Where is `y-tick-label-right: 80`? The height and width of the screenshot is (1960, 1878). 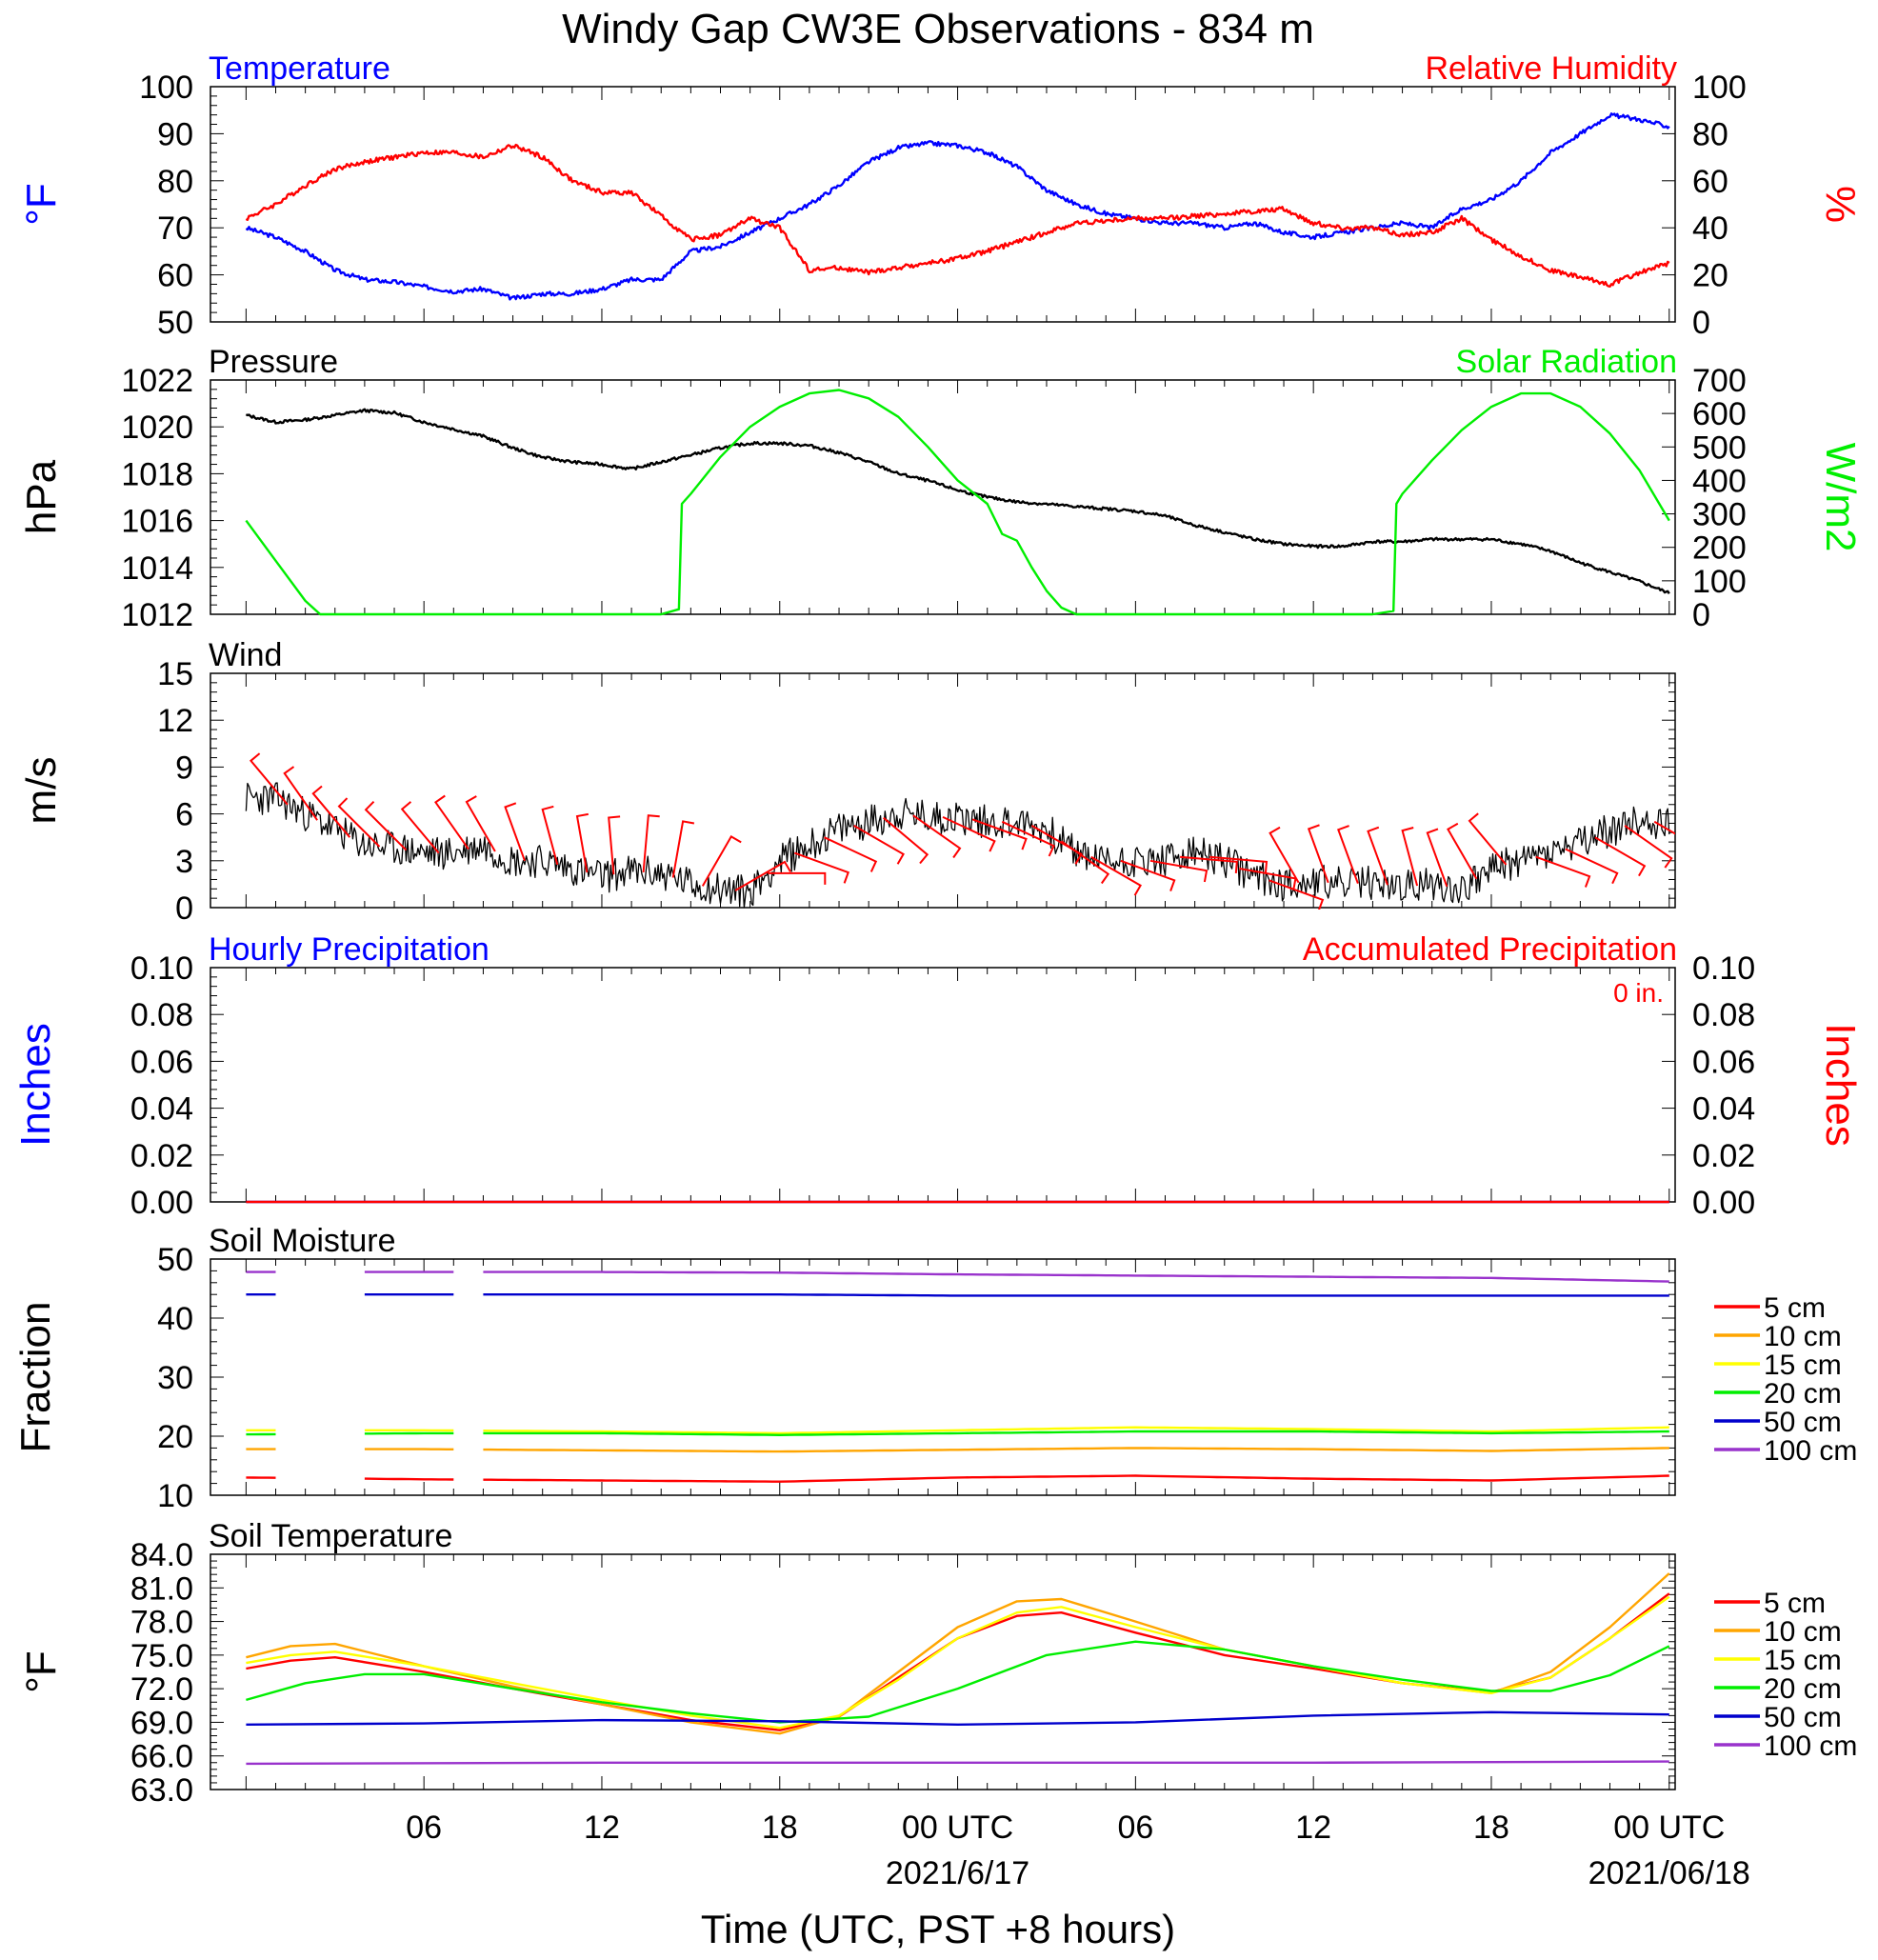
y-tick-label-right: 80 is located at coordinates (1710, 134).